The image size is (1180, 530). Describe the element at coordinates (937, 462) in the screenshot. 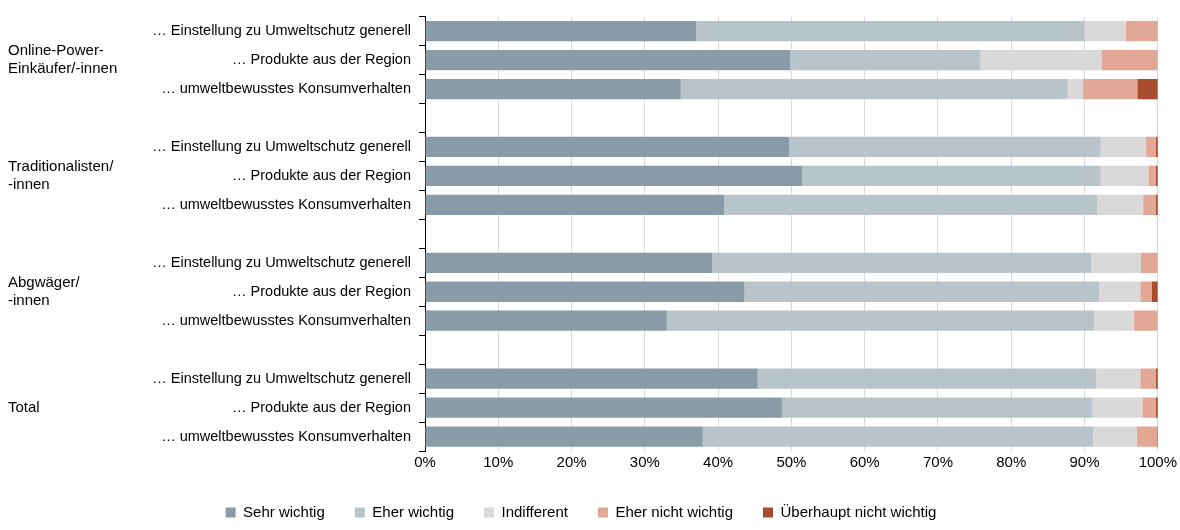

I see `x-tick-label: 70%` at that location.